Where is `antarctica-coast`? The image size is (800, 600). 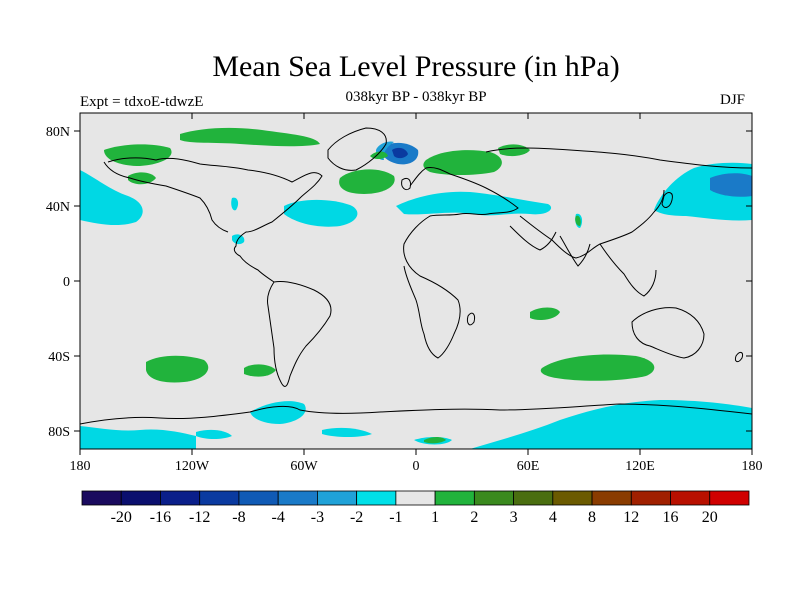 antarctica-coast is located at coordinates (416, 414).